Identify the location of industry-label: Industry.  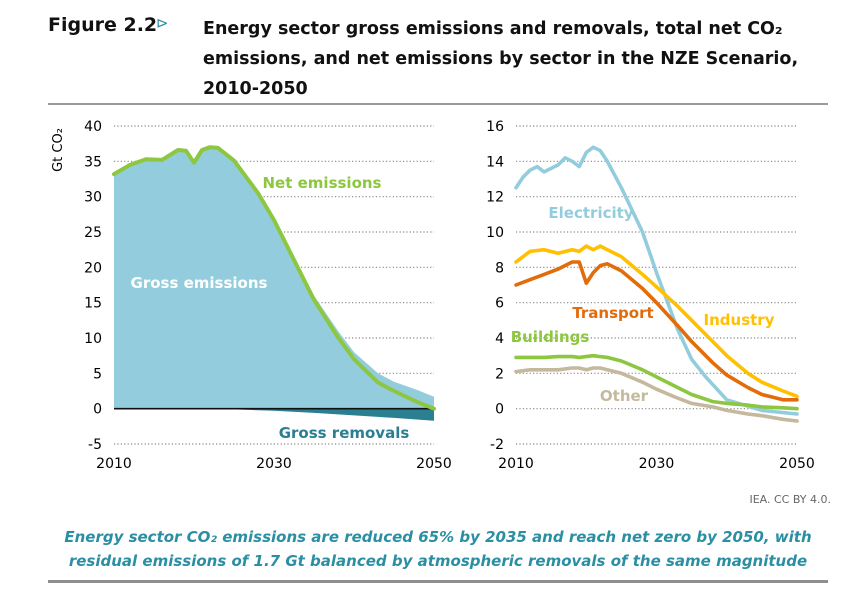
(739, 320).